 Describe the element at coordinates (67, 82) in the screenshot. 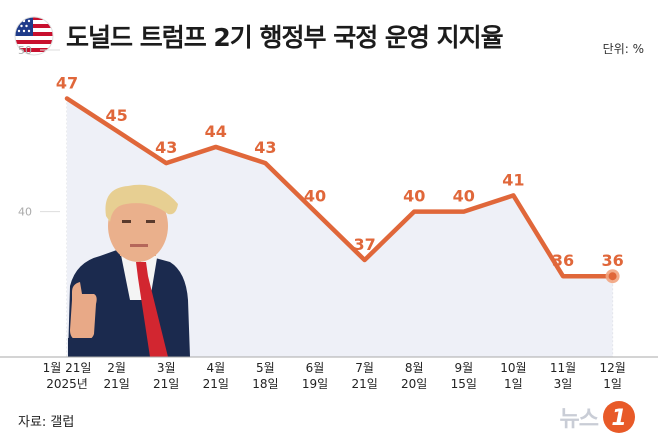

I see `data-label: 47` at that location.